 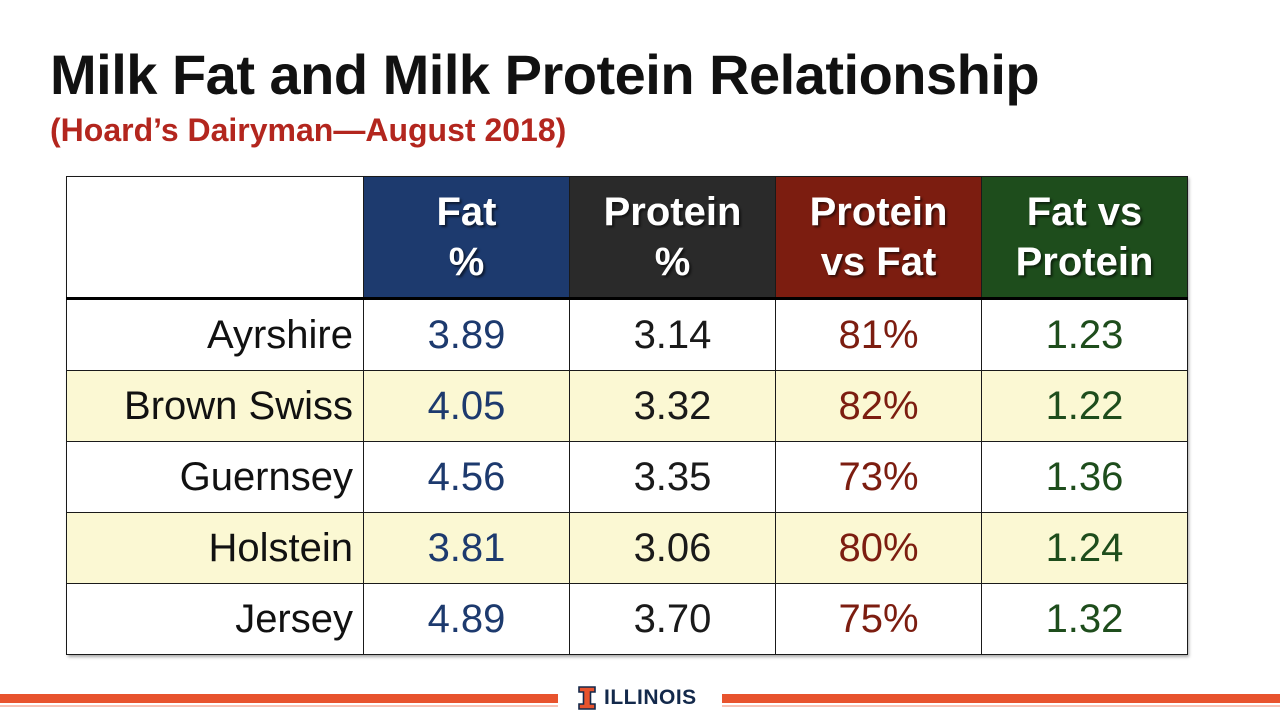 I want to click on breed-name: Jersey, so click(x=215, y=619).